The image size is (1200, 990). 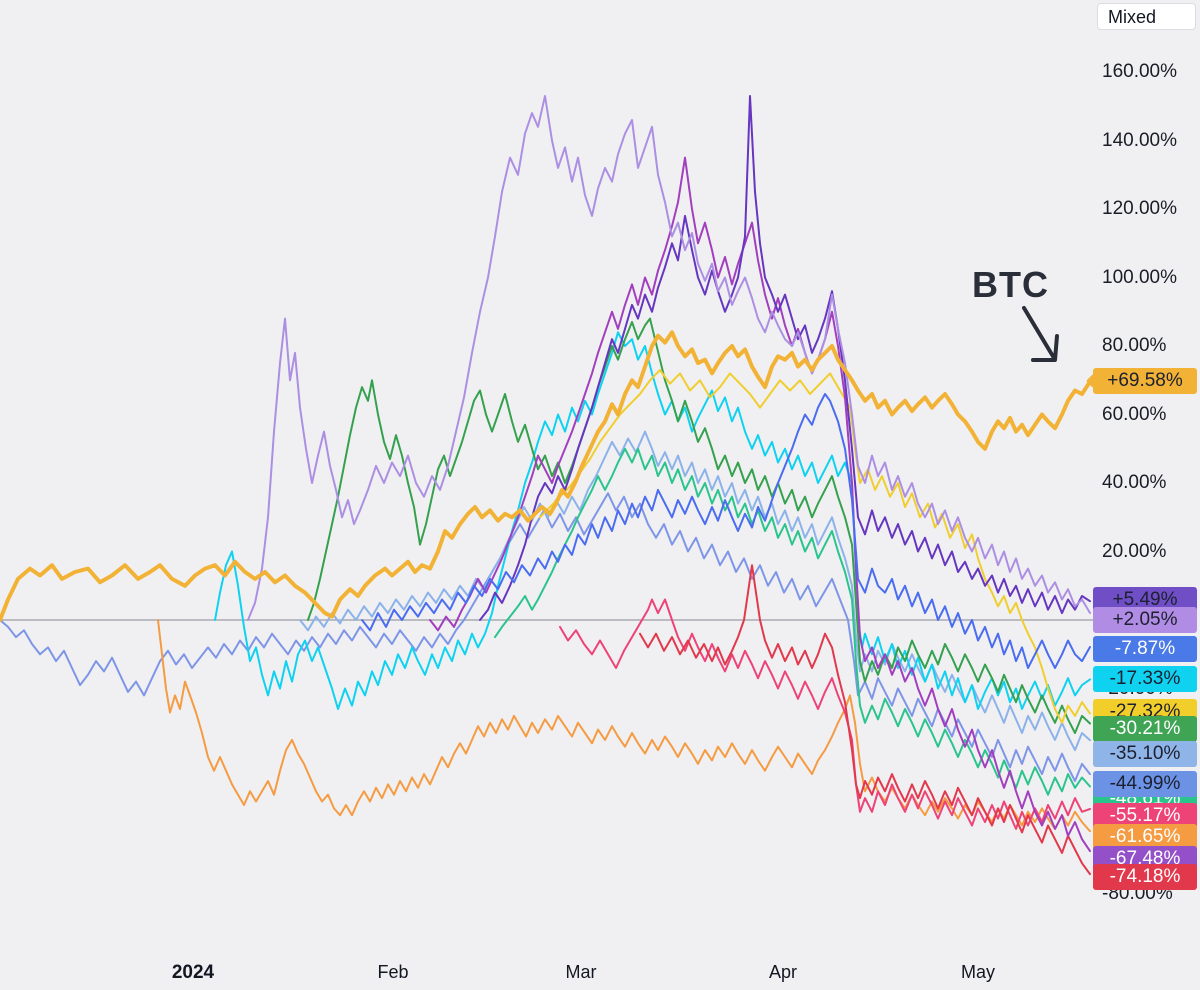 What do you see at coordinates (978, 972) in the screenshot?
I see `x-axis-label-May: May` at bounding box center [978, 972].